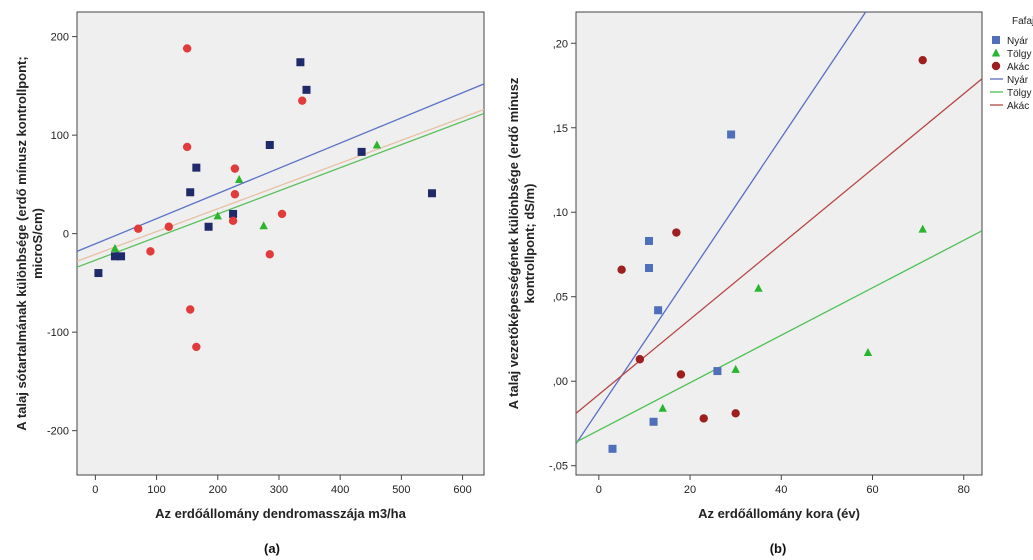  Describe the element at coordinates (529, 244) in the screenshot. I see `y-axis-label-line: kontrollpont; dS/m)` at that location.